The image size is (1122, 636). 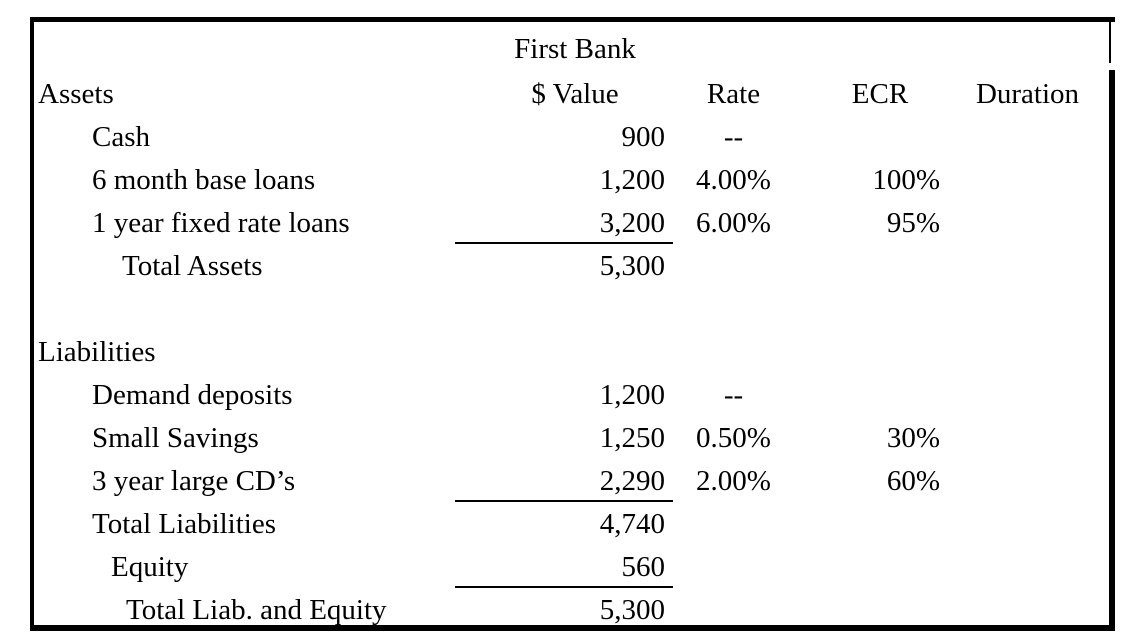 I want to click on row-ecr: 95%, so click(x=913, y=223).